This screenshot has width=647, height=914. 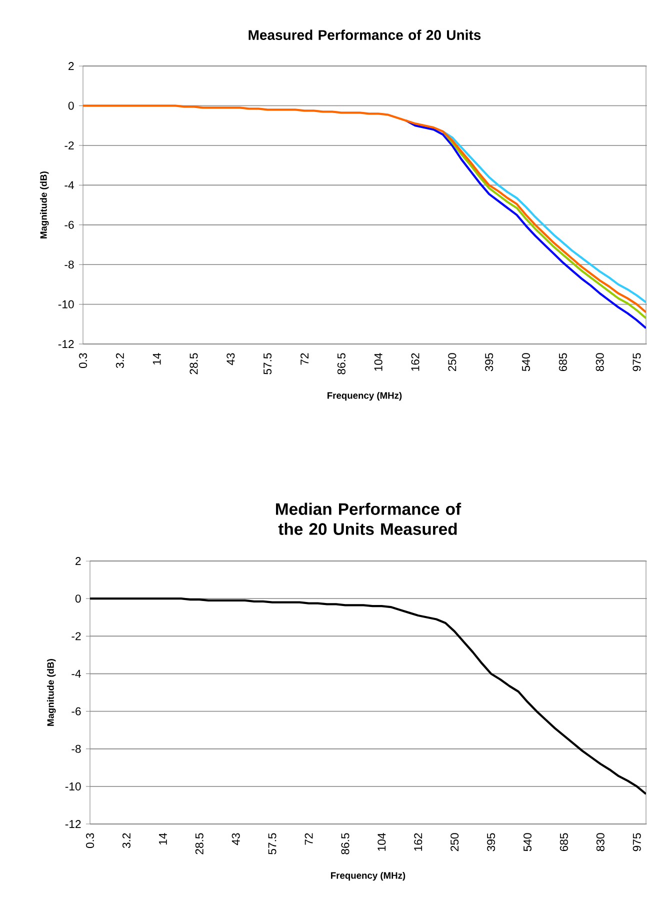 I want to click on chart-title: Measured Performance of 20 Units, so click(x=364, y=35).